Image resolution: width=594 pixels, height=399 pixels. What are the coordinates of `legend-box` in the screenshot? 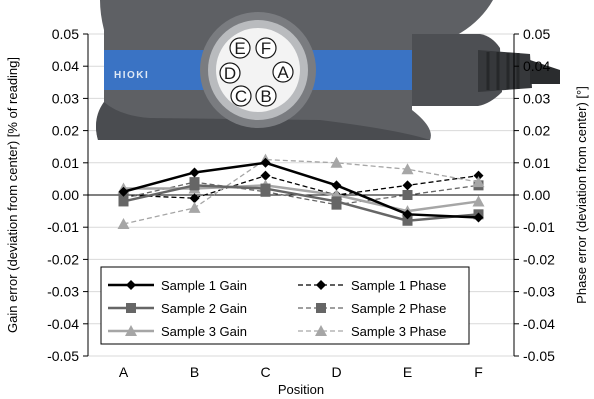 It's located at (285, 305).